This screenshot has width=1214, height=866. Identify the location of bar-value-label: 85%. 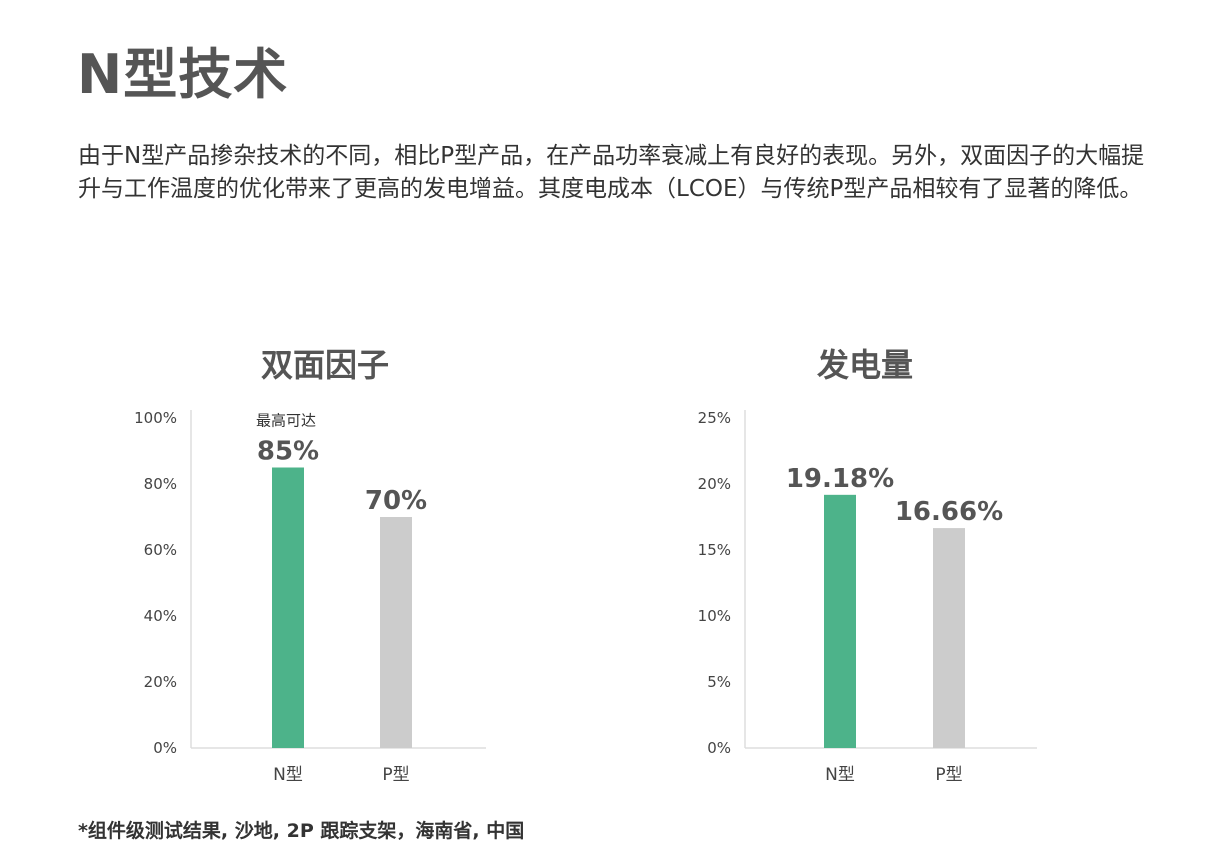
(288, 452).